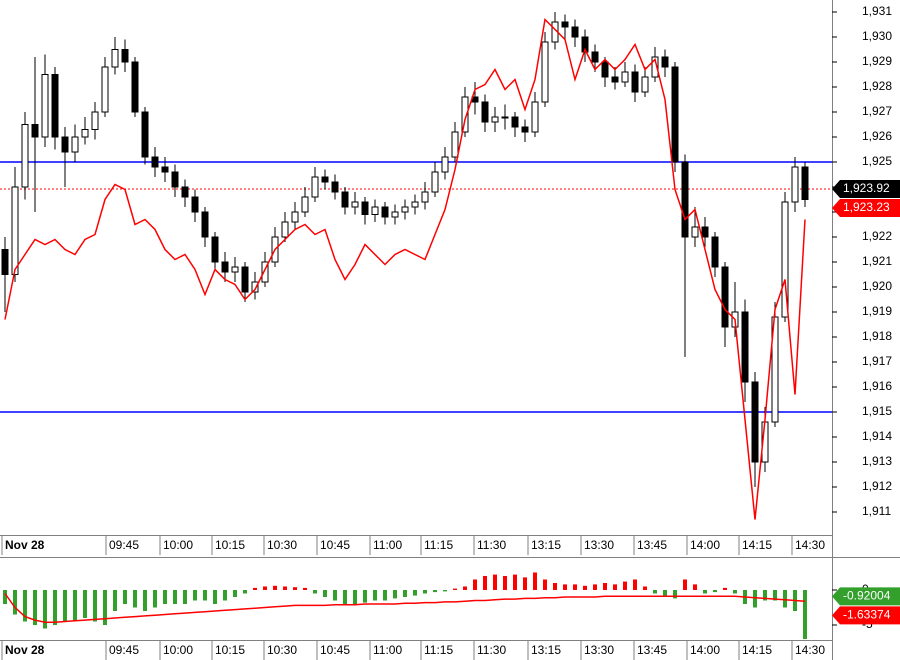 The image size is (900, 660). Describe the element at coordinates (877, 486) in the screenshot. I see `y-tick-label: 1,912` at that location.